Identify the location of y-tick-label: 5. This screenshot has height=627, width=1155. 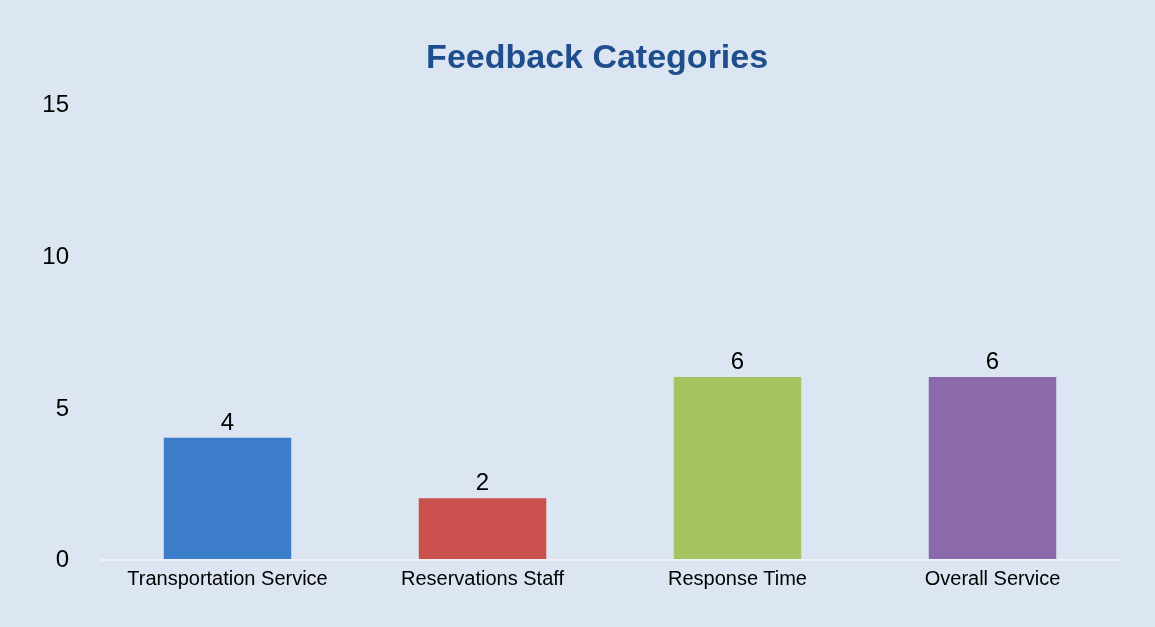
(62, 407).